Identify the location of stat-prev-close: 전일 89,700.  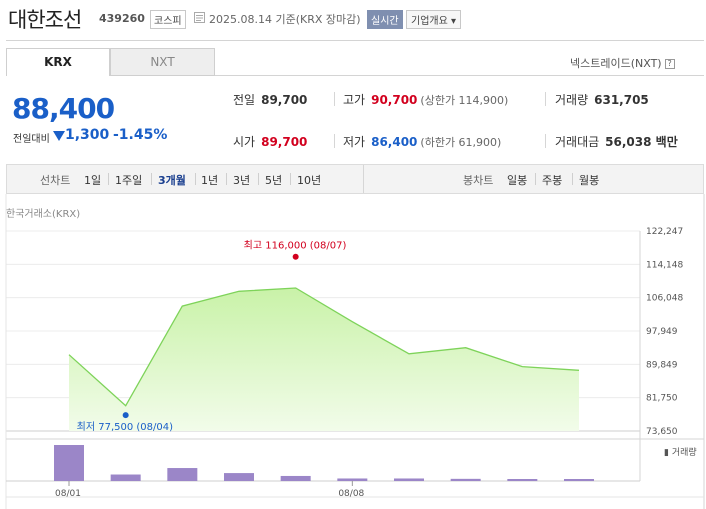
(270, 99).